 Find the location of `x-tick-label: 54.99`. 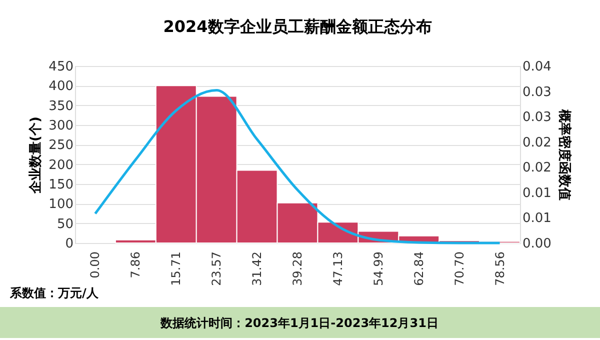

x-tick-label: 54.99 is located at coordinates (378, 269).